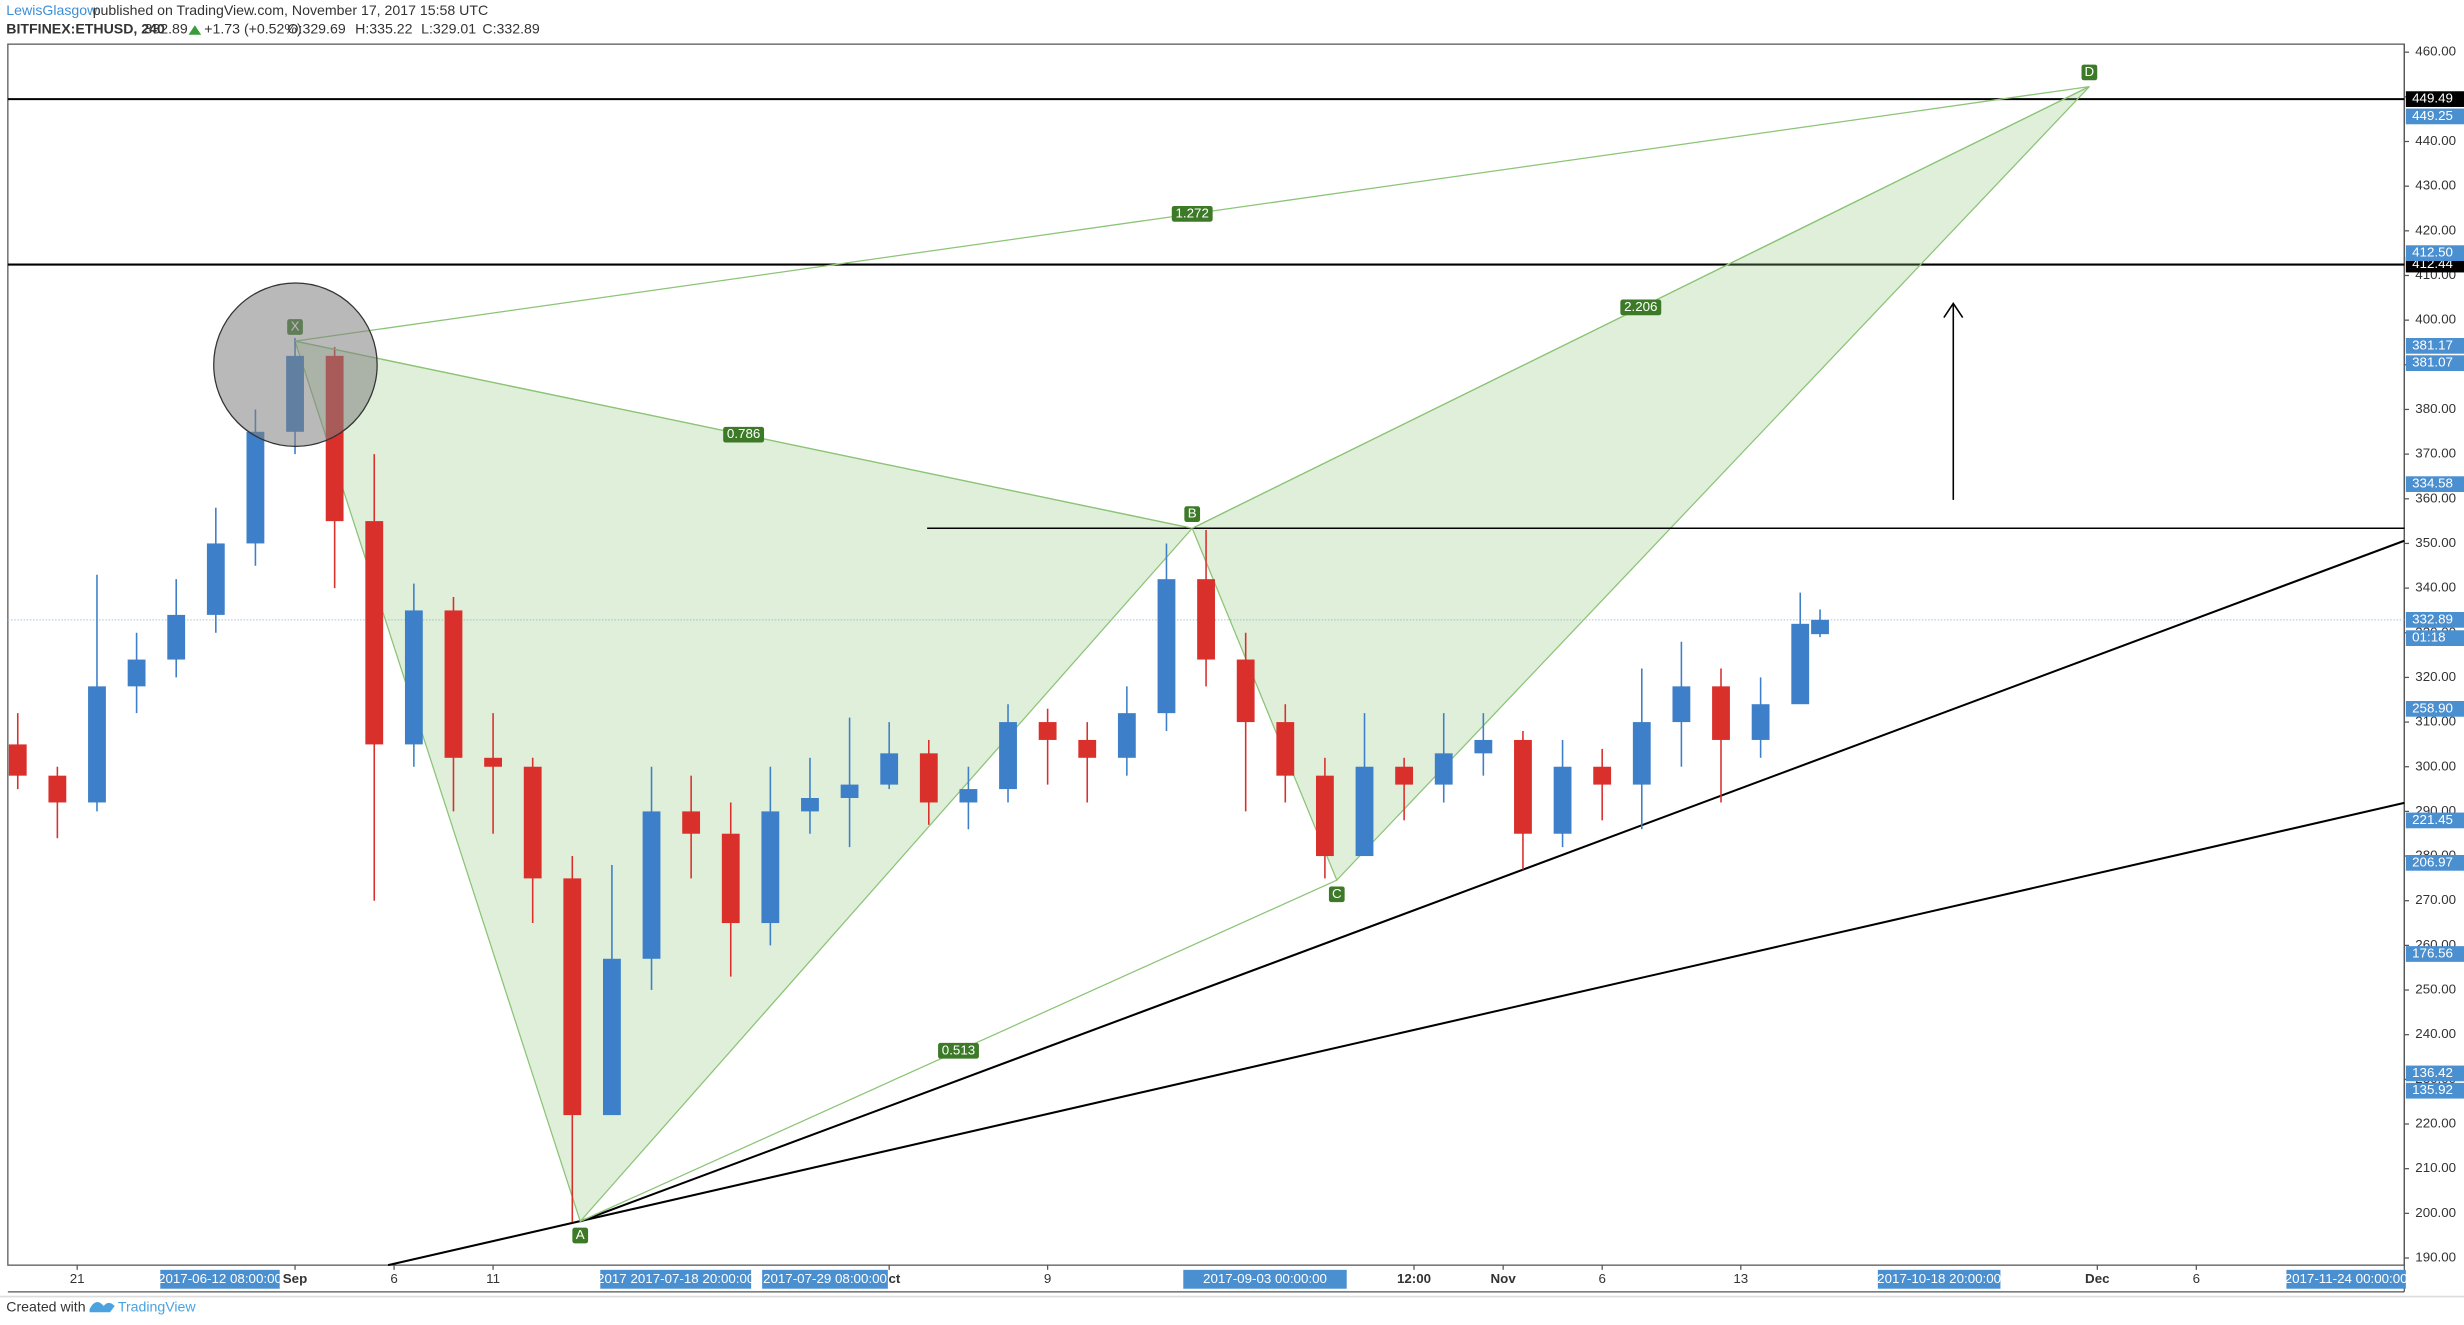  Describe the element at coordinates (2432, 115) in the screenshot. I see `label-text: 449.25` at that location.